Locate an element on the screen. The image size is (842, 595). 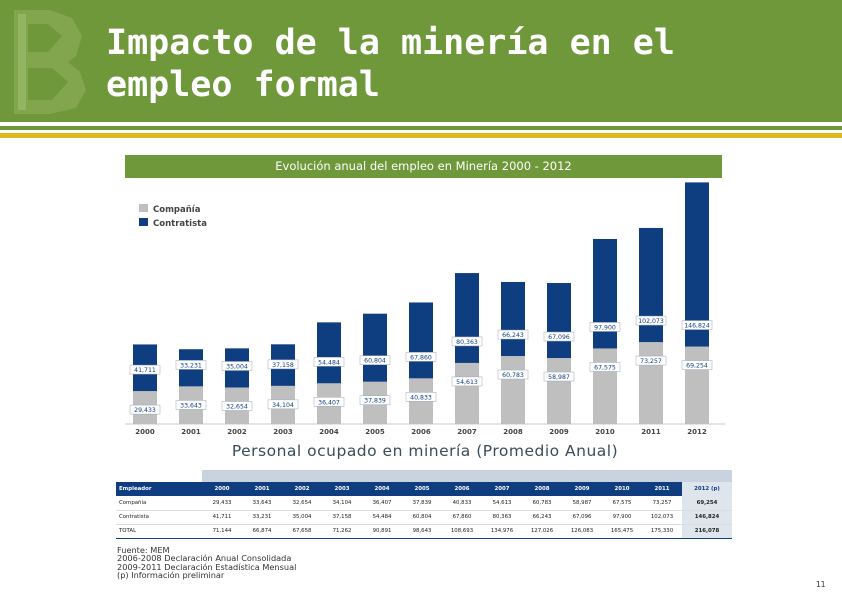
table-cell: 60,783 is located at coordinates (542, 503).